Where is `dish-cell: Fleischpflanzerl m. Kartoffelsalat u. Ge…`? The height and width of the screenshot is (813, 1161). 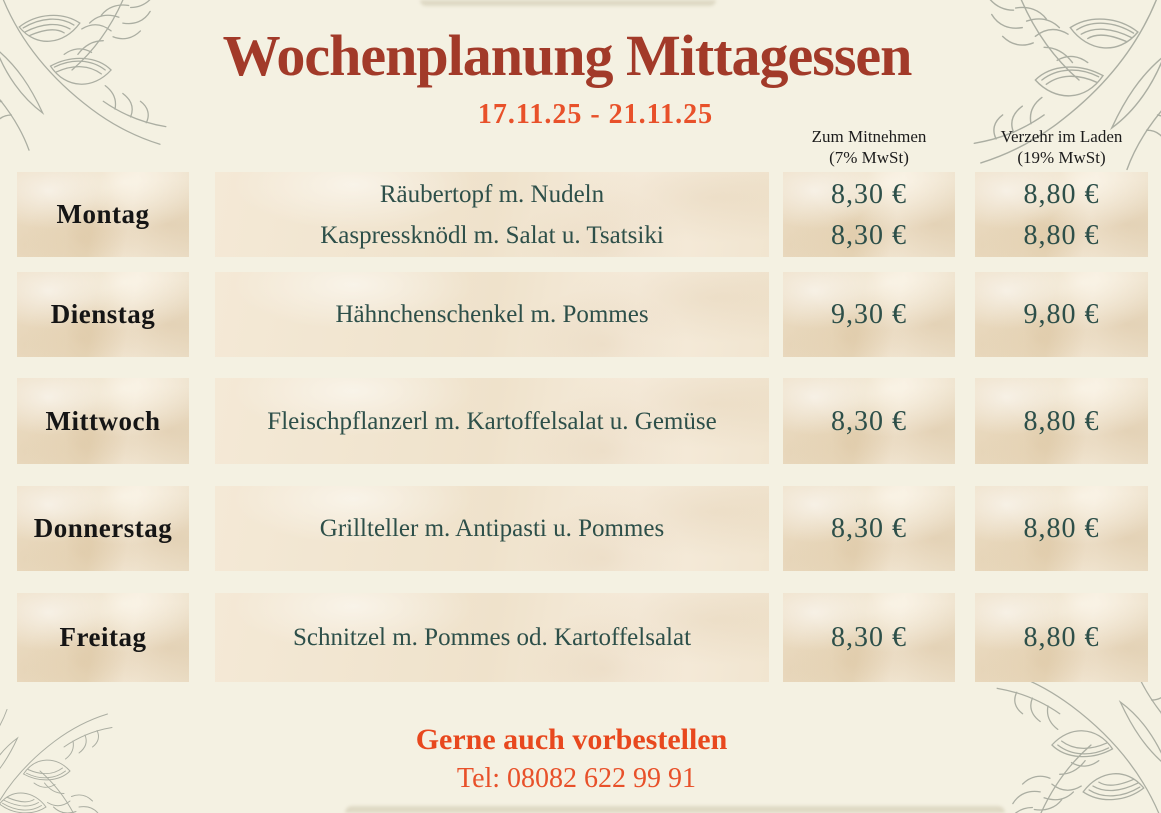 dish-cell: Fleischpflanzerl m. Kartoffelsalat u. Ge… is located at coordinates (492, 421).